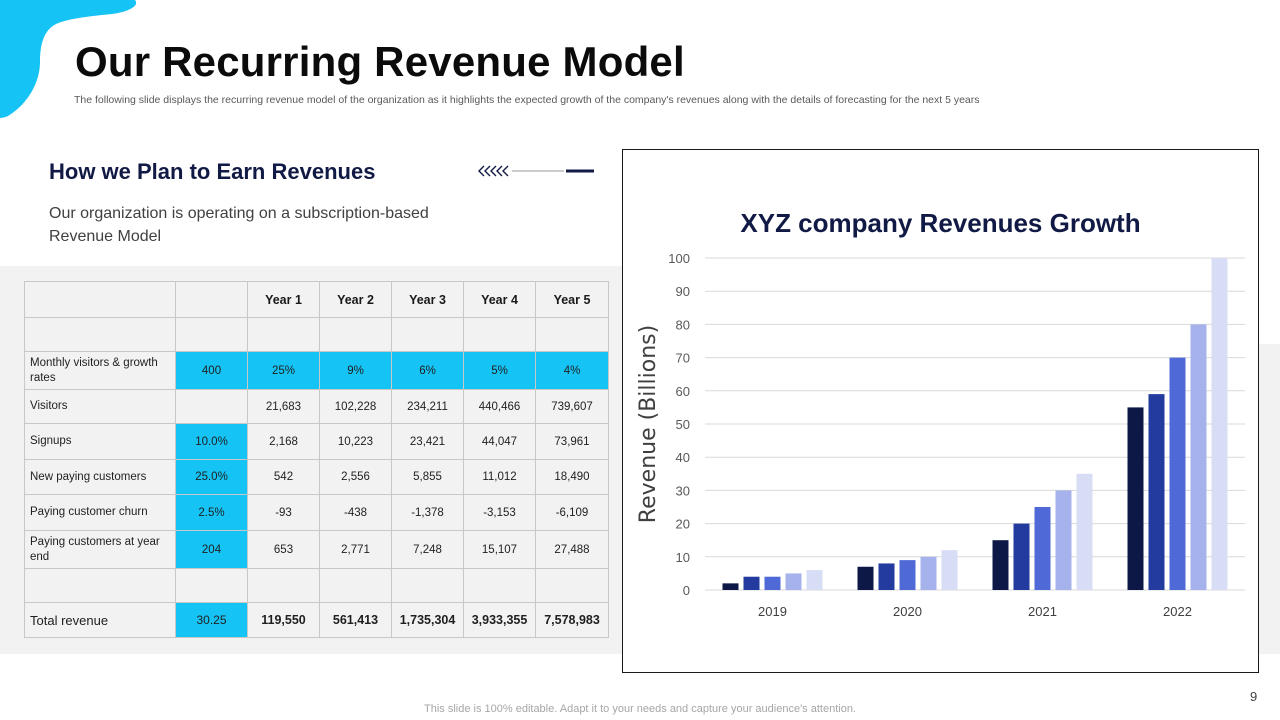  What do you see at coordinates (355, 299) in the screenshot?
I see `table-header-cell: Year 2` at bounding box center [355, 299].